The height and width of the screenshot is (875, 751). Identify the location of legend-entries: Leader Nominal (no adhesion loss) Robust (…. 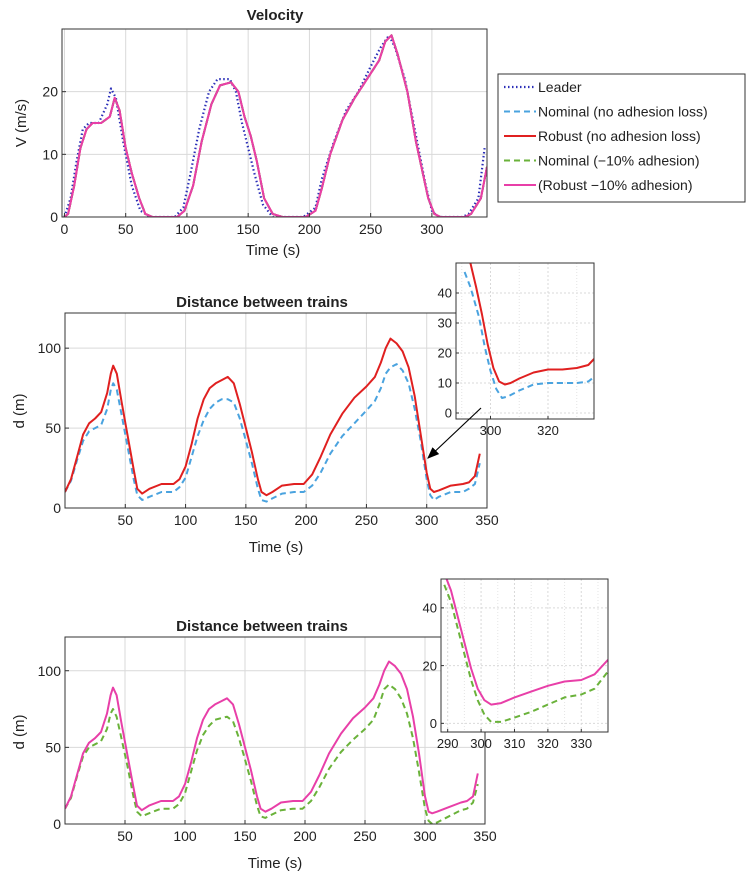
(606, 136).